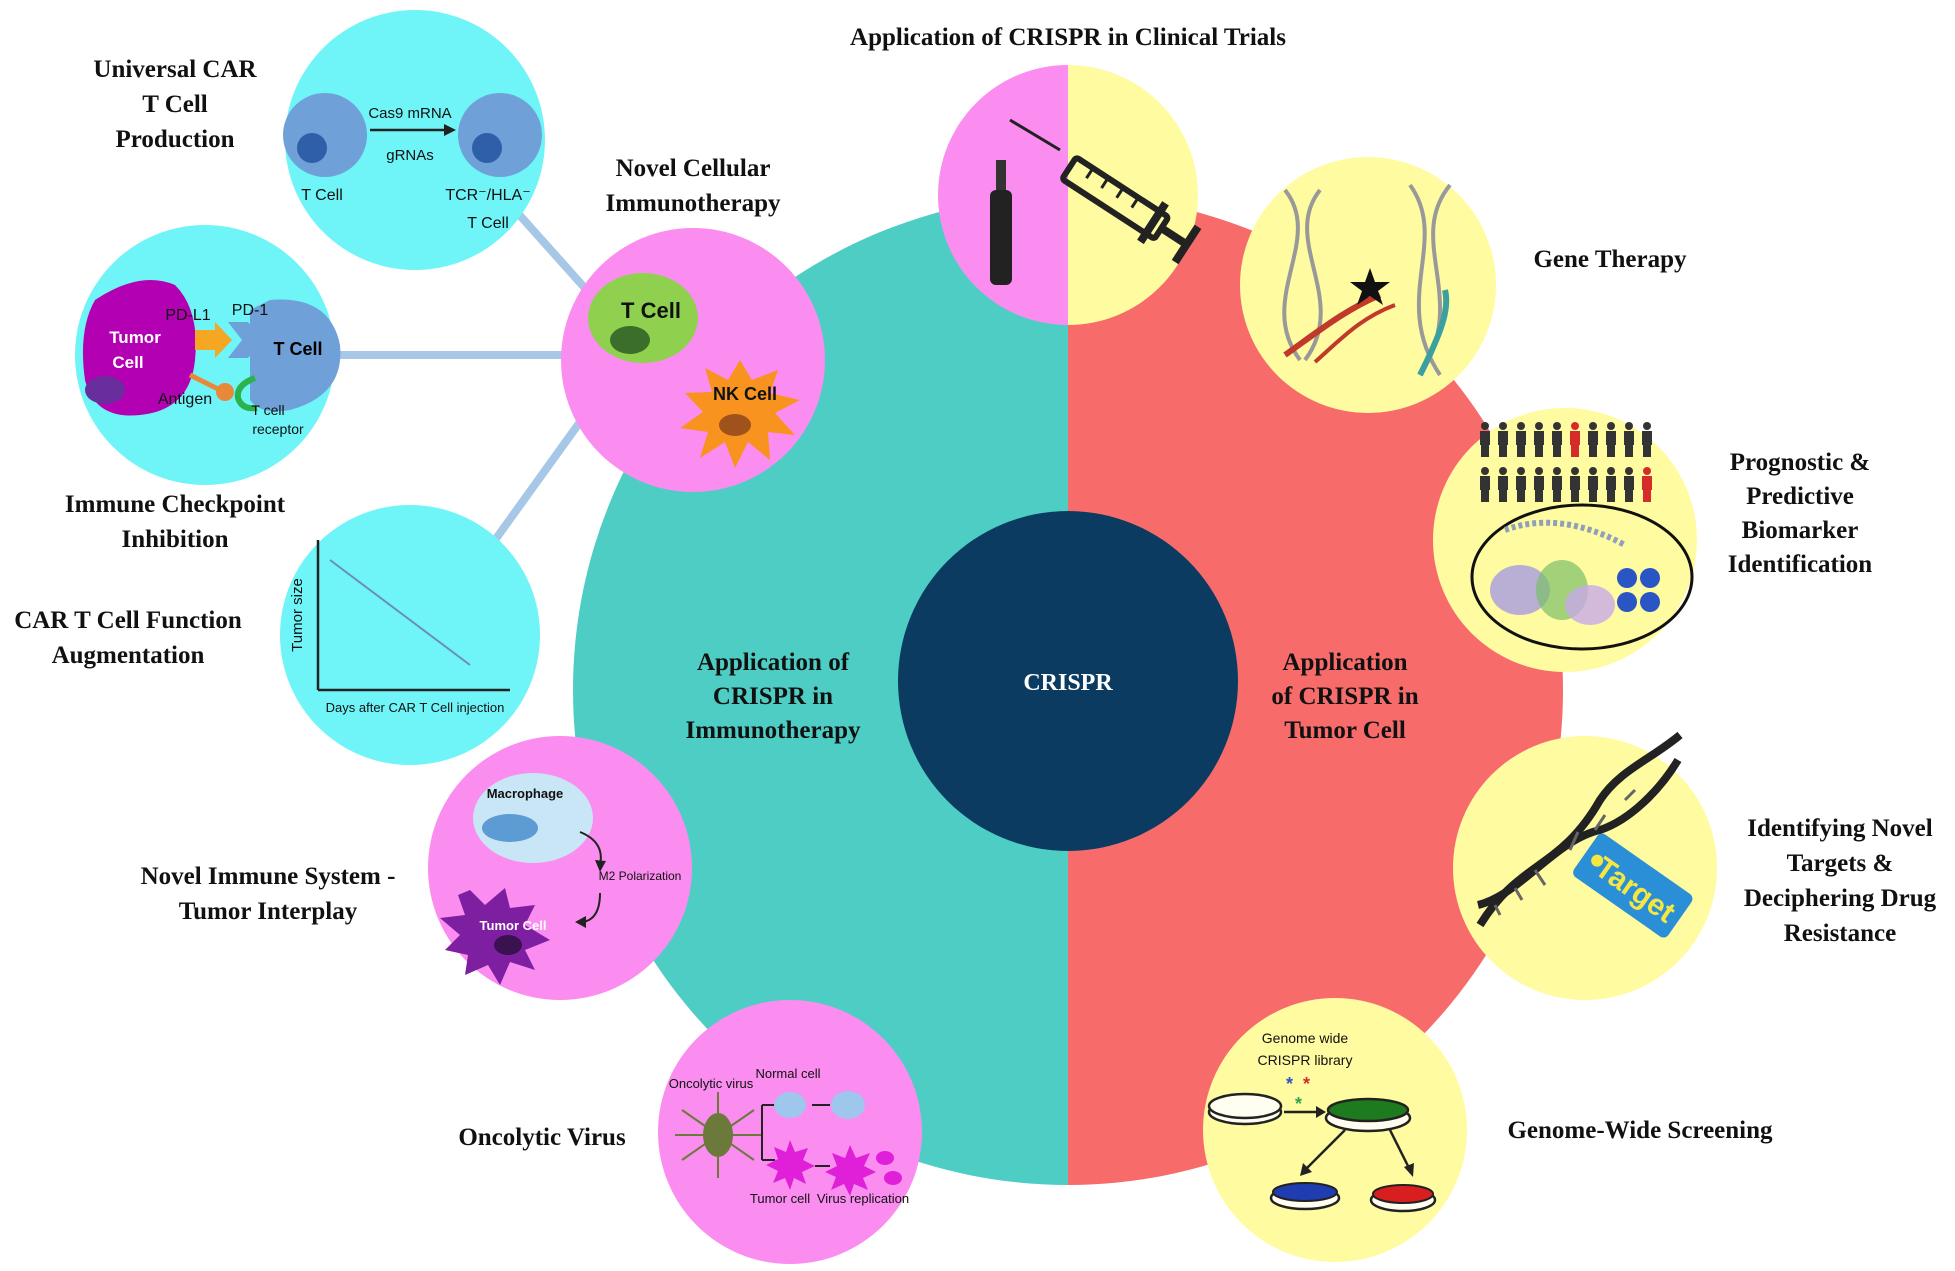 The image size is (1955, 1271). What do you see at coordinates (513, 925) in the screenshot?
I see `tumor-cell-label: Tumor Cell` at bounding box center [513, 925].